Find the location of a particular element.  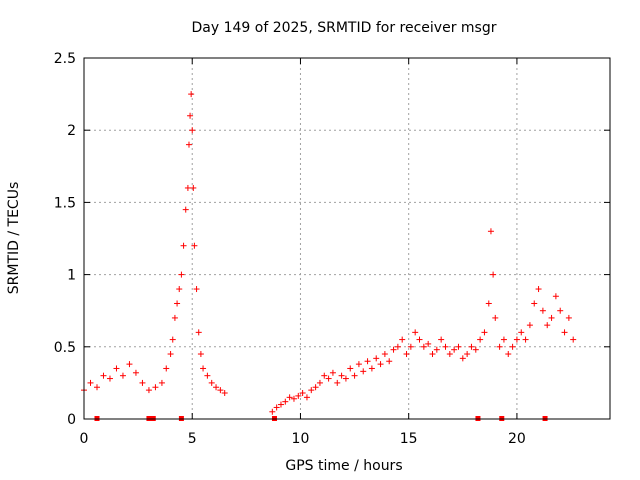

y-axis-label: SRMTID / TECUs is located at coordinates (14, 238).